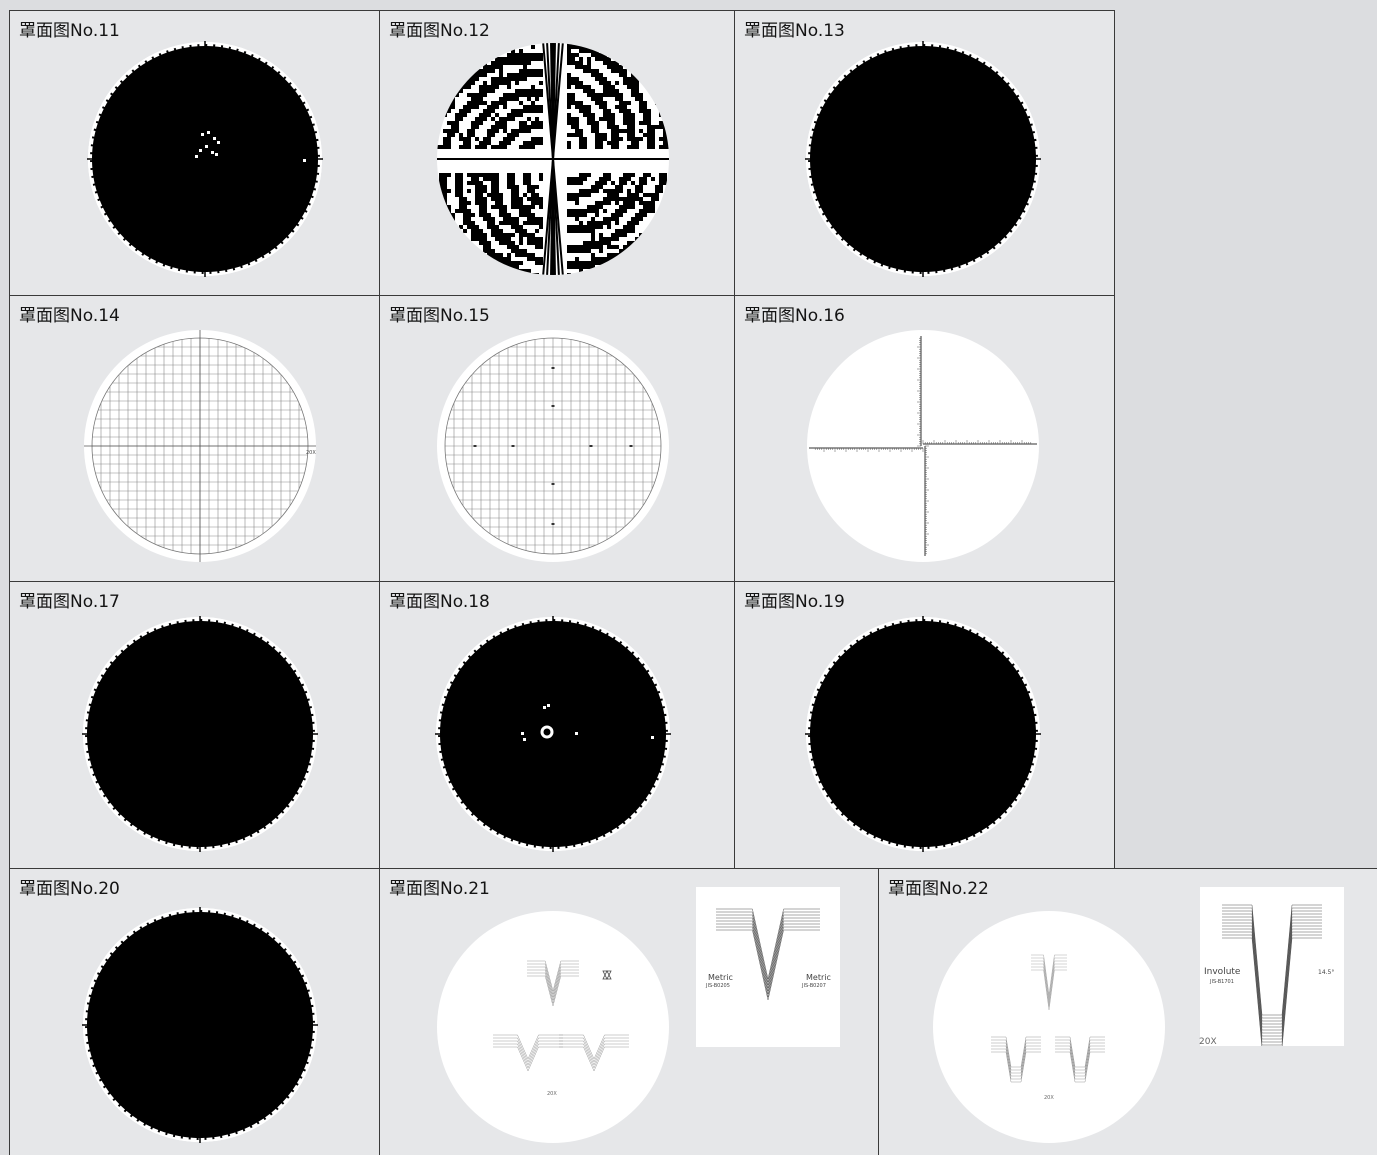  Describe the element at coordinates (1272, 975) in the screenshot. I see `gear-profile-drawing` at that location.